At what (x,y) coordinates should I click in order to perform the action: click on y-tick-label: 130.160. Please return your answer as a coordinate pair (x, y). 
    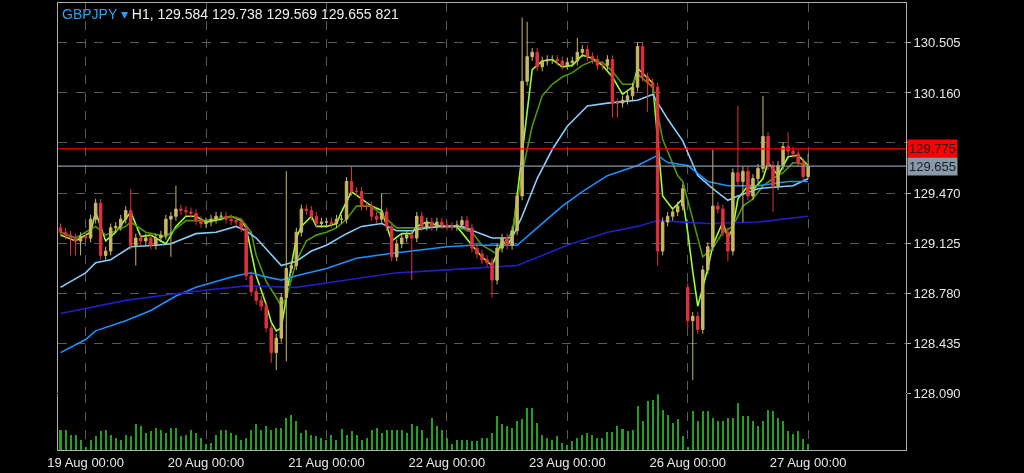
    Looking at the image, I should click on (937, 93).